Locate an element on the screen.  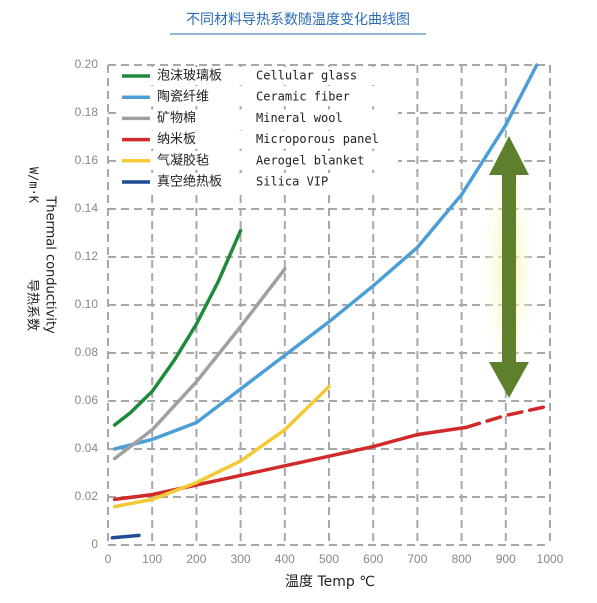
y-tick-label: 0.04 is located at coordinates (87, 448).